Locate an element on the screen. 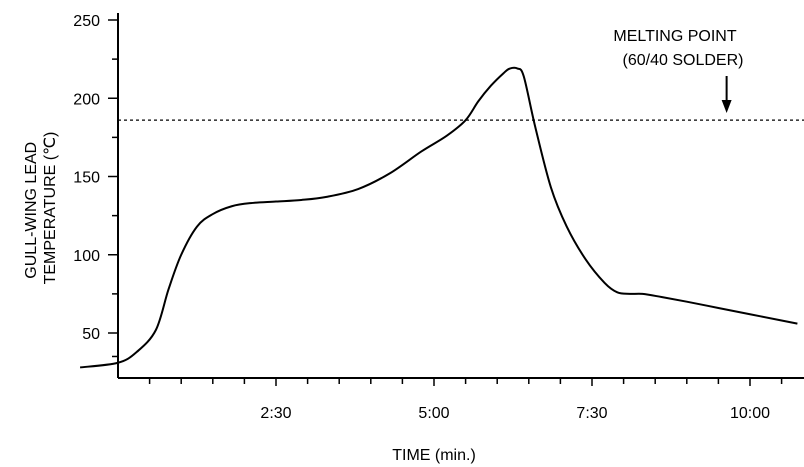 This screenshot has height=467, width=804. y-axis-title: GULL-WING LEAD TEMPERATURE (℃) is located at coordinates (41, 208).